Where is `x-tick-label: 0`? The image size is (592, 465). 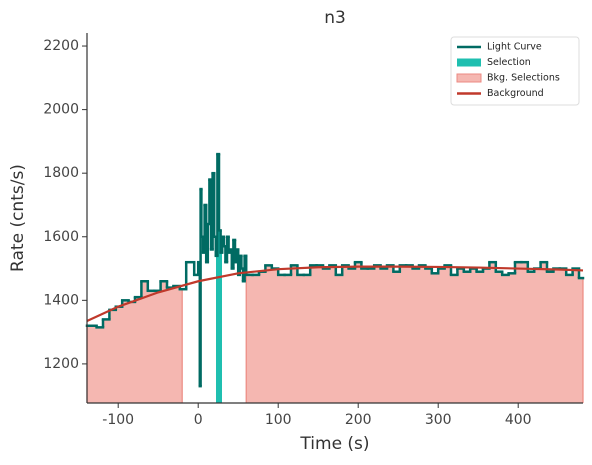
x-tick-label: 0 is located at coordinates (198, 420).